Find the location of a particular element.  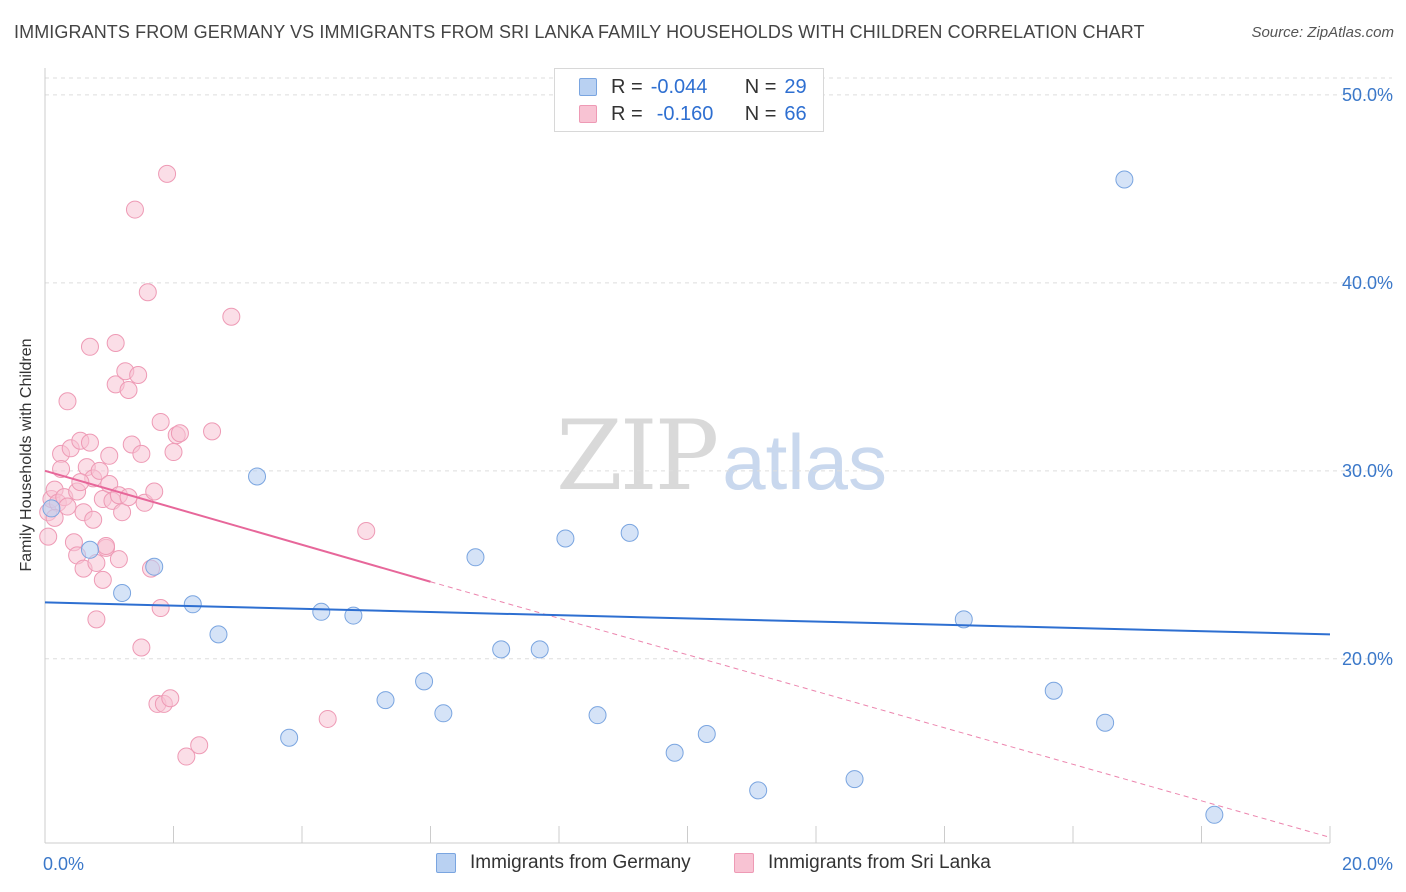

legend-srilanka-n-value: 66 is located at coordinates (795, 113).